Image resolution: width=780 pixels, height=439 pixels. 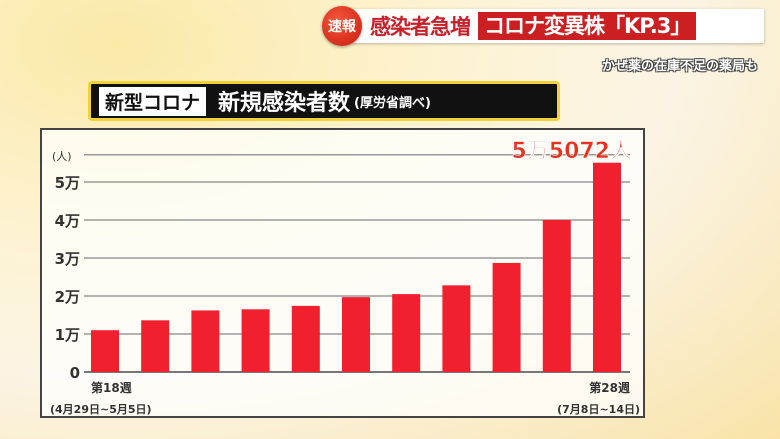 What do you see at coordinates (556, 296) in the screenshot?
I see `bar-第27週` at bounding box center [556, 296].